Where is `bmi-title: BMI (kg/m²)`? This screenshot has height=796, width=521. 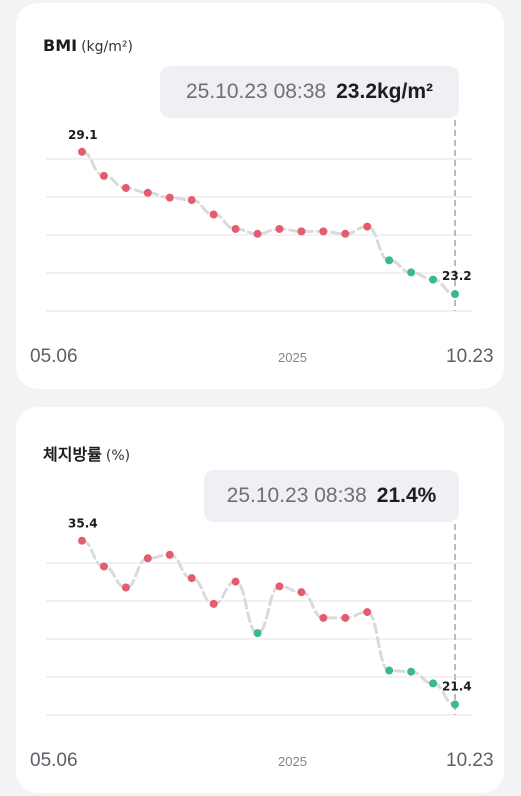 bmi-title: BMI (kg/m²) is located at coordinates (88, 45).